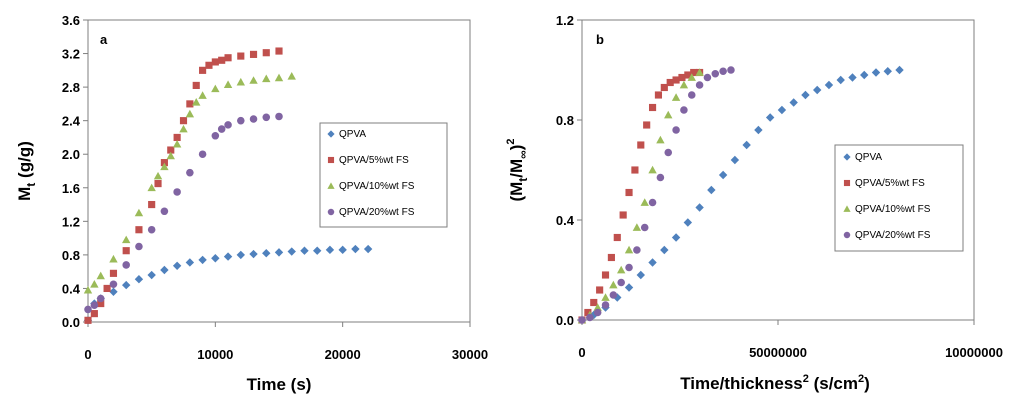 This screenshot has height=407, width=1024. Describe the element at coordinates (523, 154) in the screenshot. I see `chart-b-y-label-sub2: ∞` at that location.